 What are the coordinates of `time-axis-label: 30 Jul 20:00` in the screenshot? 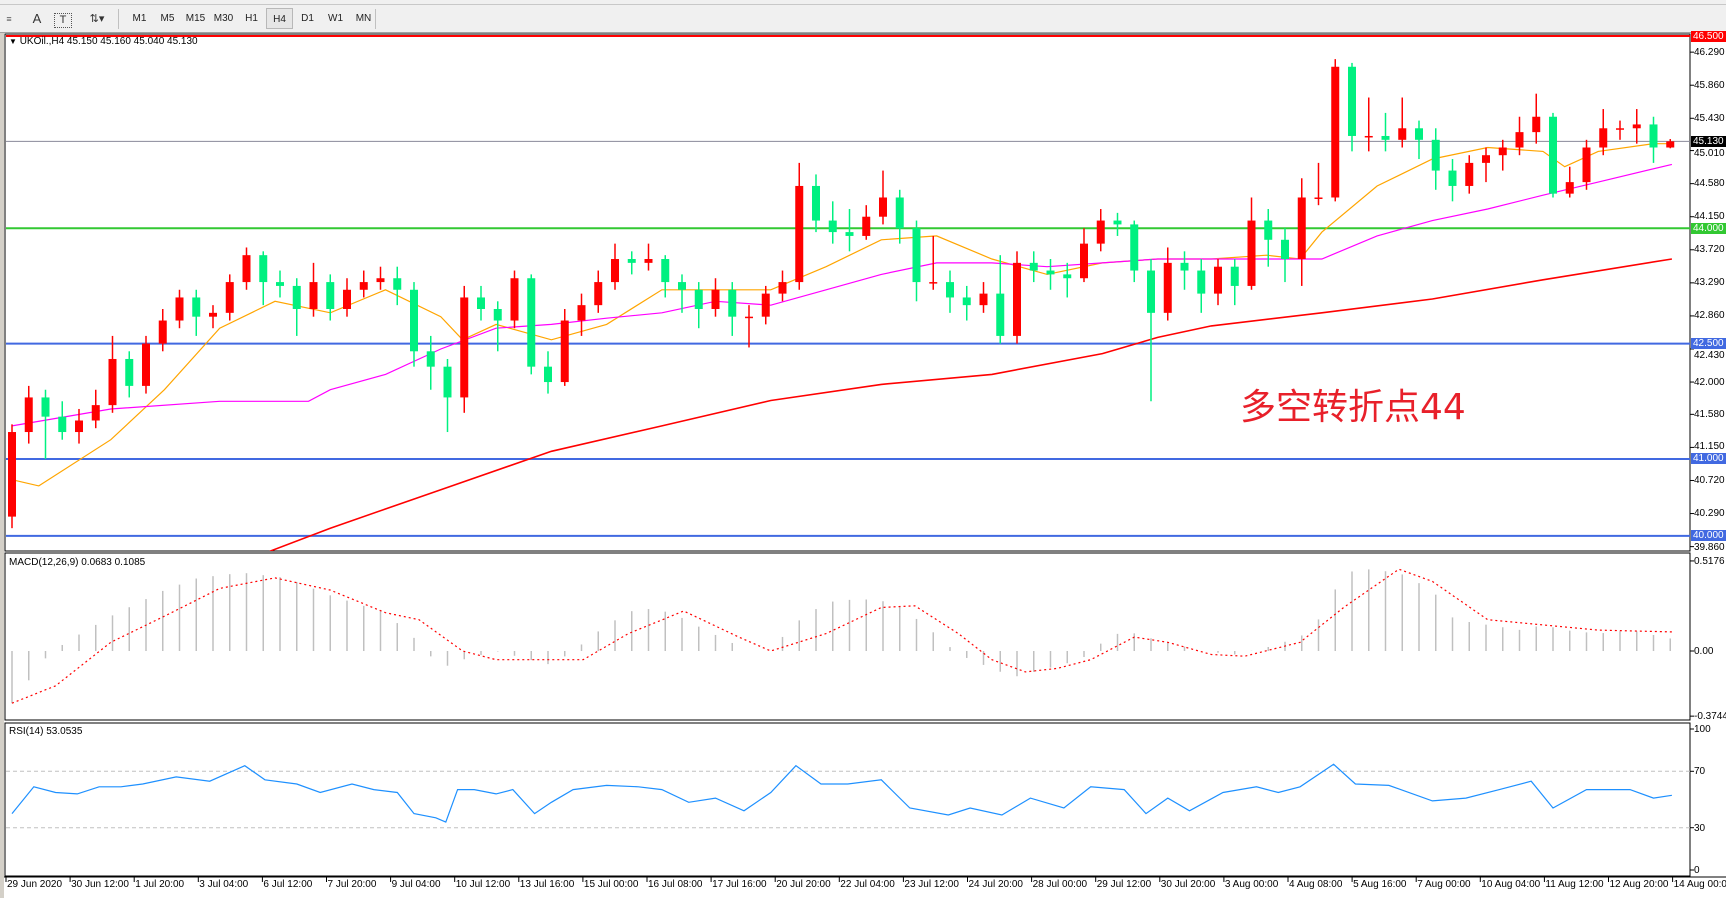 It's located at (1188, 884).